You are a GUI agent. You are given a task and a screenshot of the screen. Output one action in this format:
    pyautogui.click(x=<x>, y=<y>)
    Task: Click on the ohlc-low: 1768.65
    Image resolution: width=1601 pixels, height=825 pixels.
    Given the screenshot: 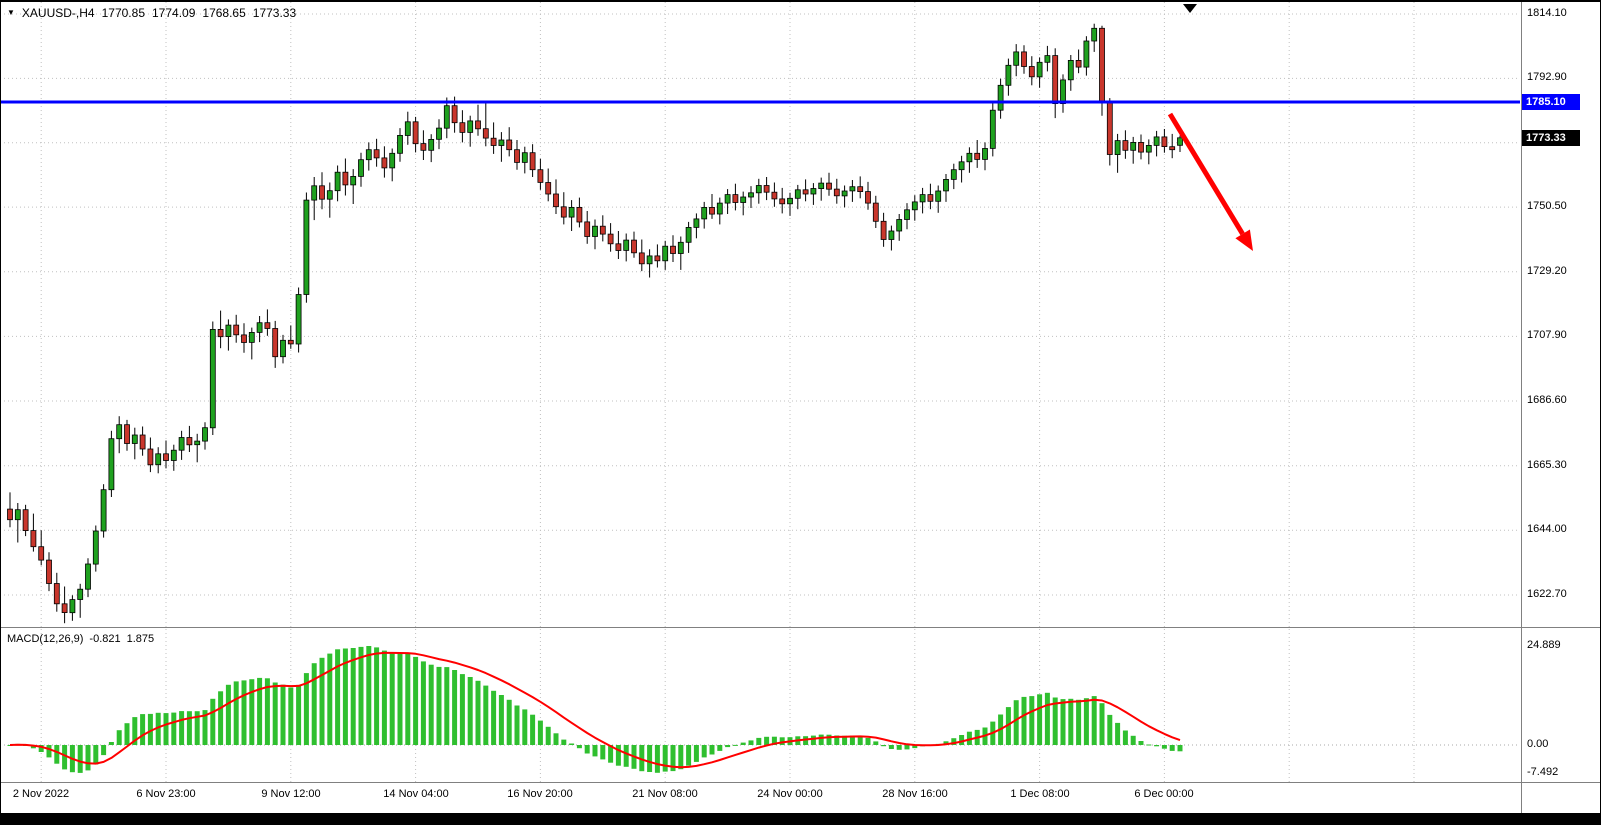 What is the action you would take?
    pyautogui.click(x=224, y=13)
    